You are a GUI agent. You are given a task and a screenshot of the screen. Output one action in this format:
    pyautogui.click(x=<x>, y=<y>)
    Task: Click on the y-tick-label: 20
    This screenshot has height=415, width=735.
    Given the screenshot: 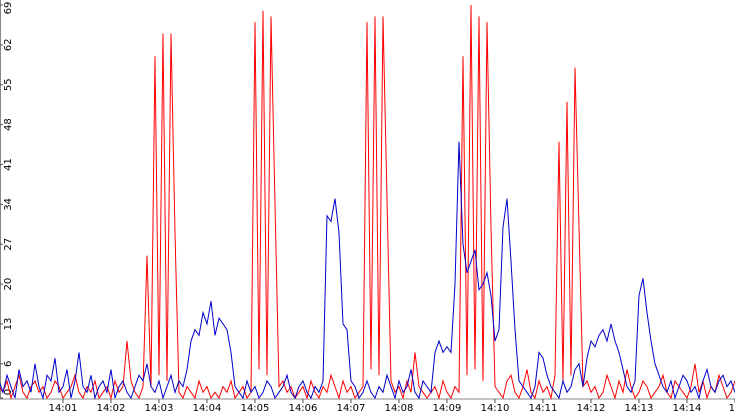 What is the action you would take?
    pyautogui.click(x=8, y=284)
    